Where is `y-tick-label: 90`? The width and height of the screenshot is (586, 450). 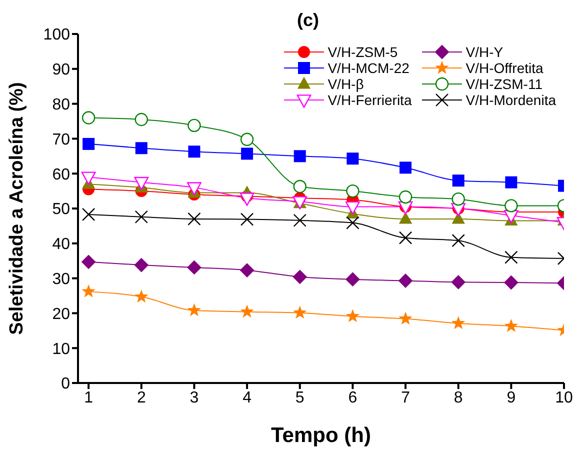
y-tick-label: 90 is located at coordinates (61, 70).